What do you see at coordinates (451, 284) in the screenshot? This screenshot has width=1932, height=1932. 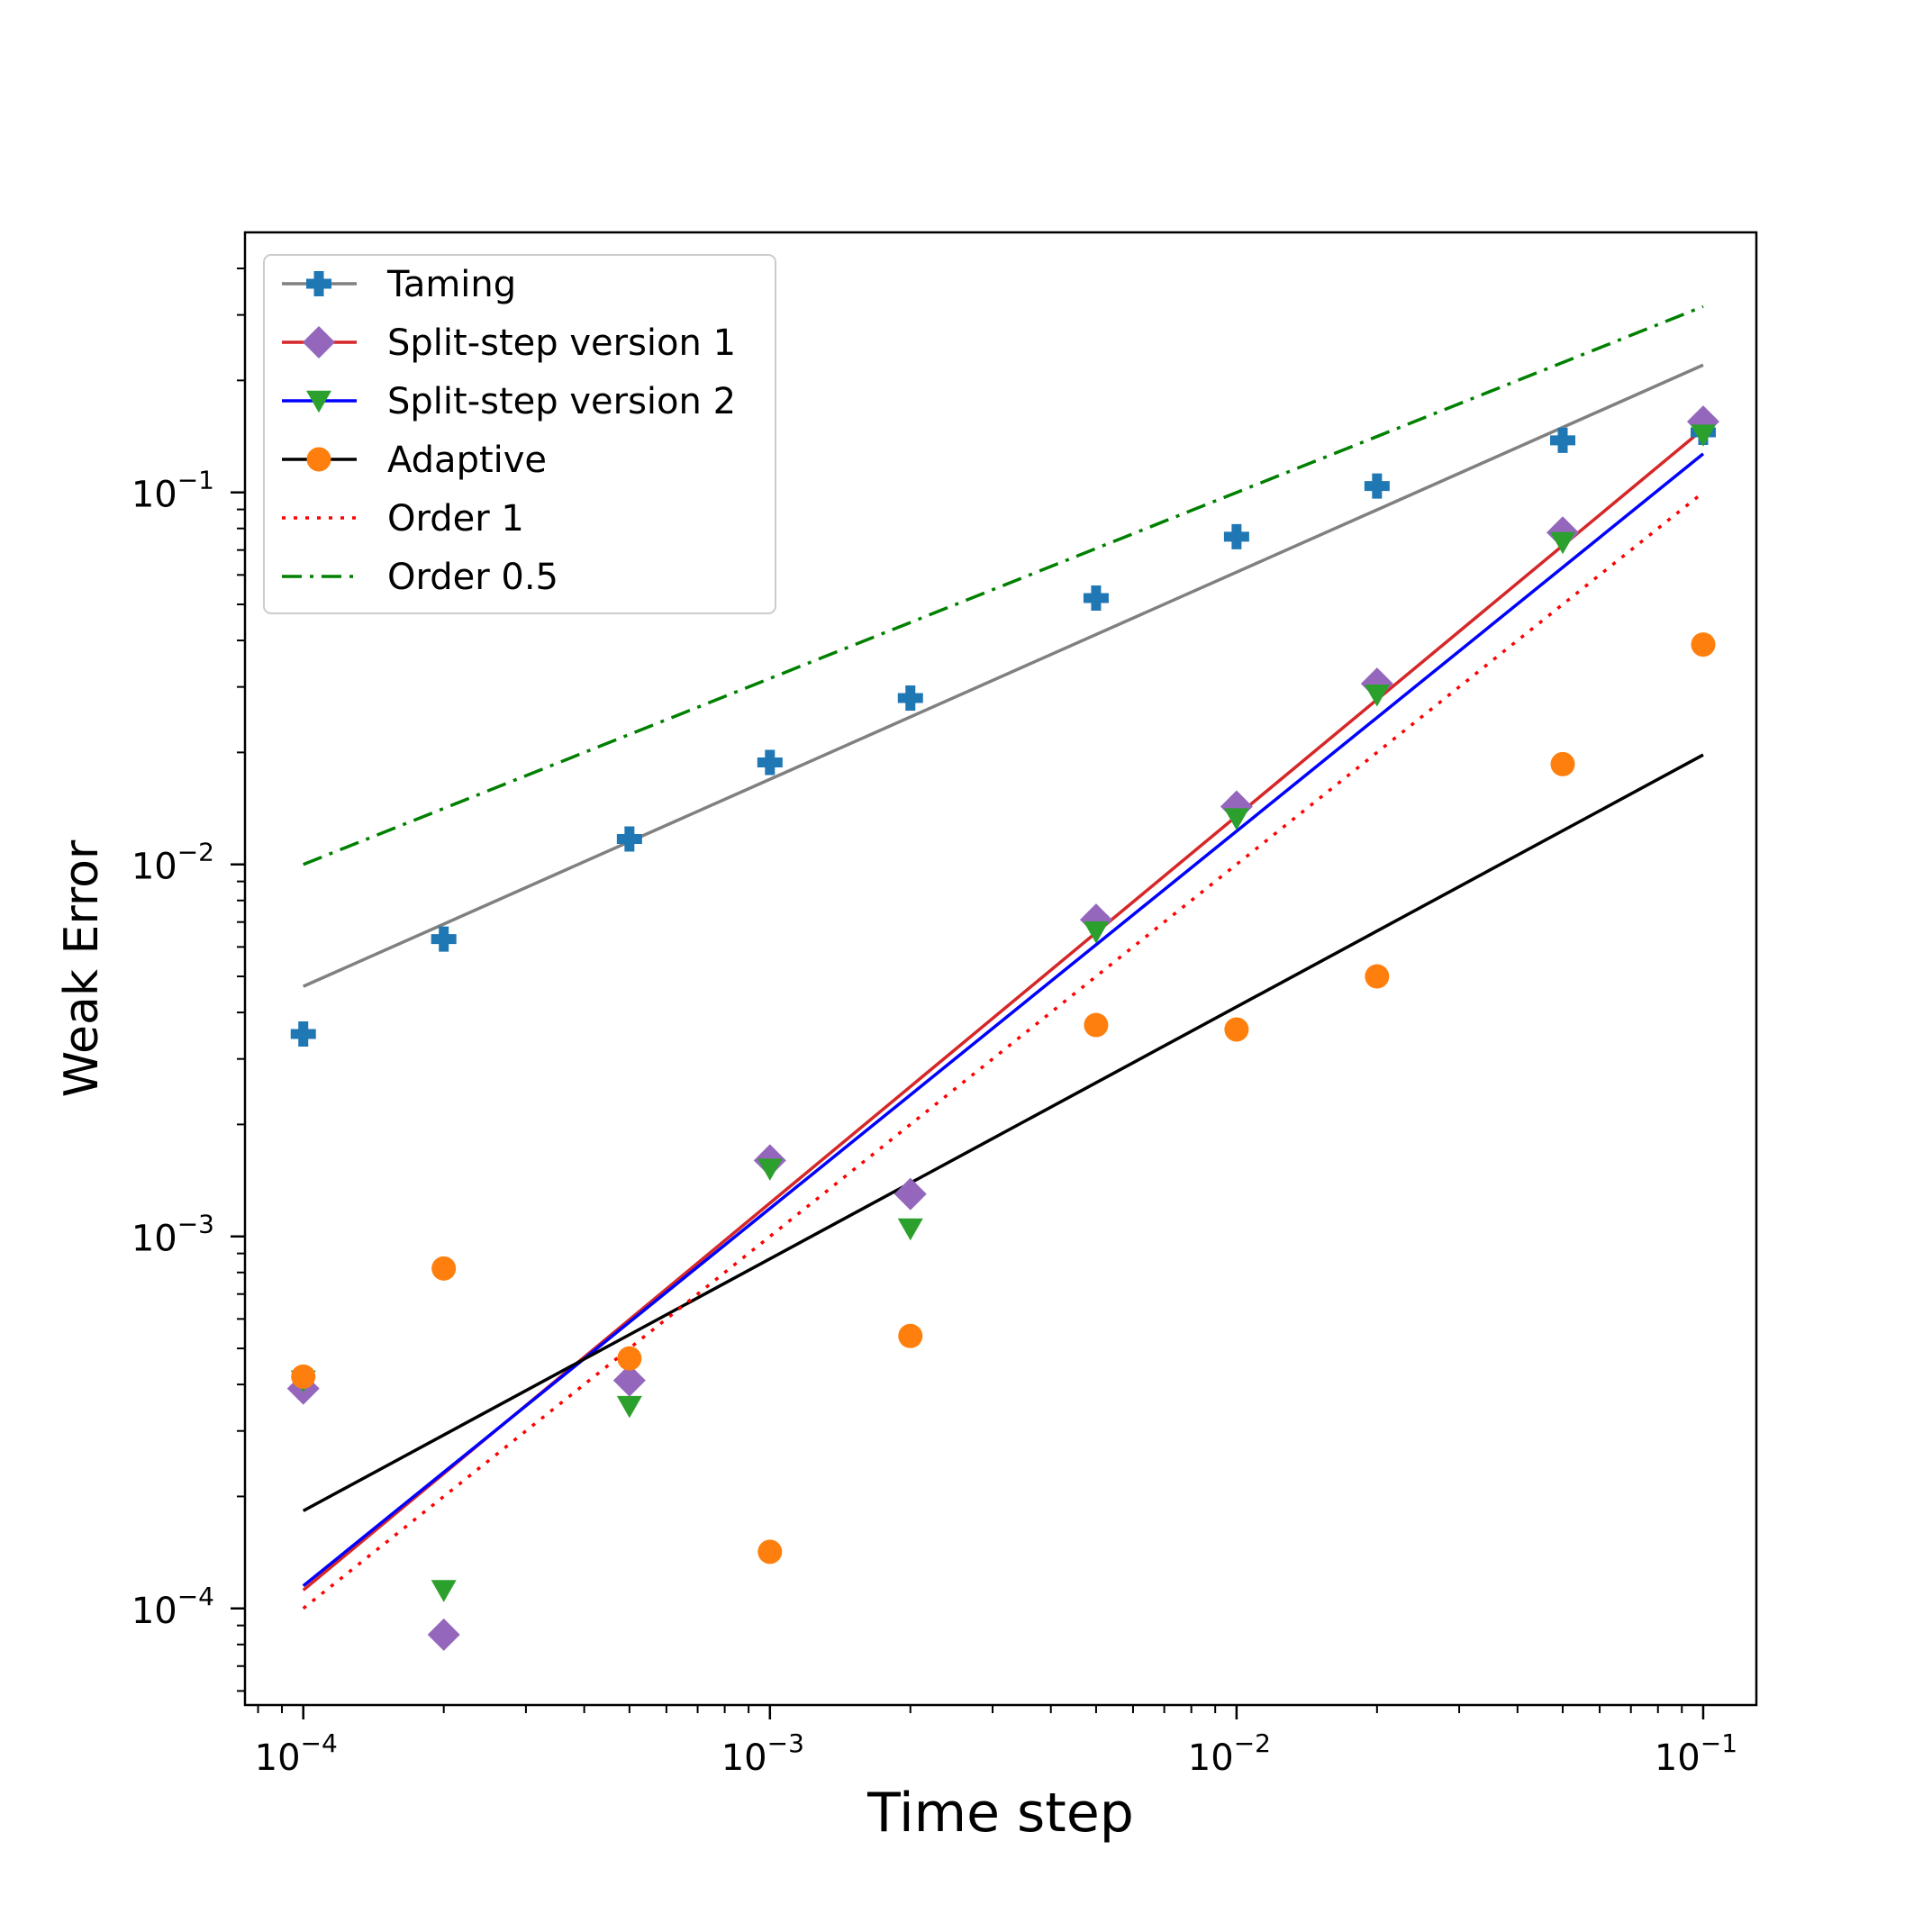 I see `legend-label: Taming` at bounding box center [451, 284].